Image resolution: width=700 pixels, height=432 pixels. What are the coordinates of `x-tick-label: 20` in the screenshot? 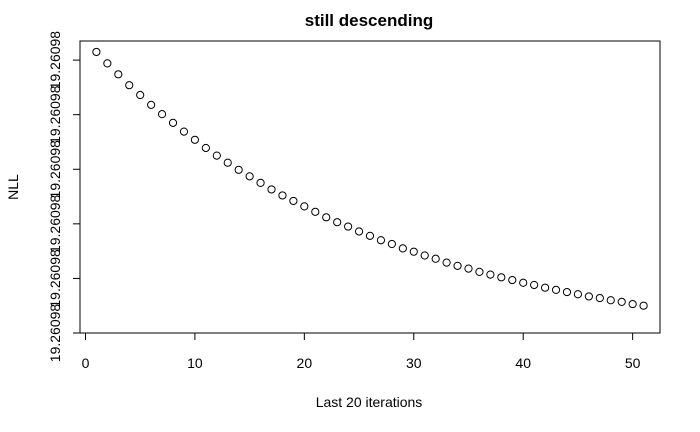 It's located at (305, 363).